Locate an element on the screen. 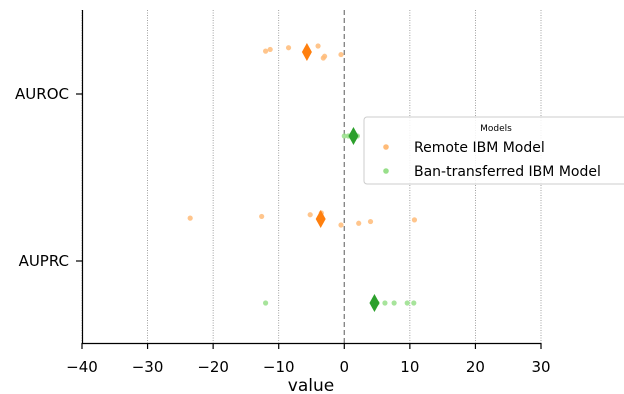 The image size is (624, 394). legend-label-remote: Remote IBM Model is located at coordinates (479, 148).